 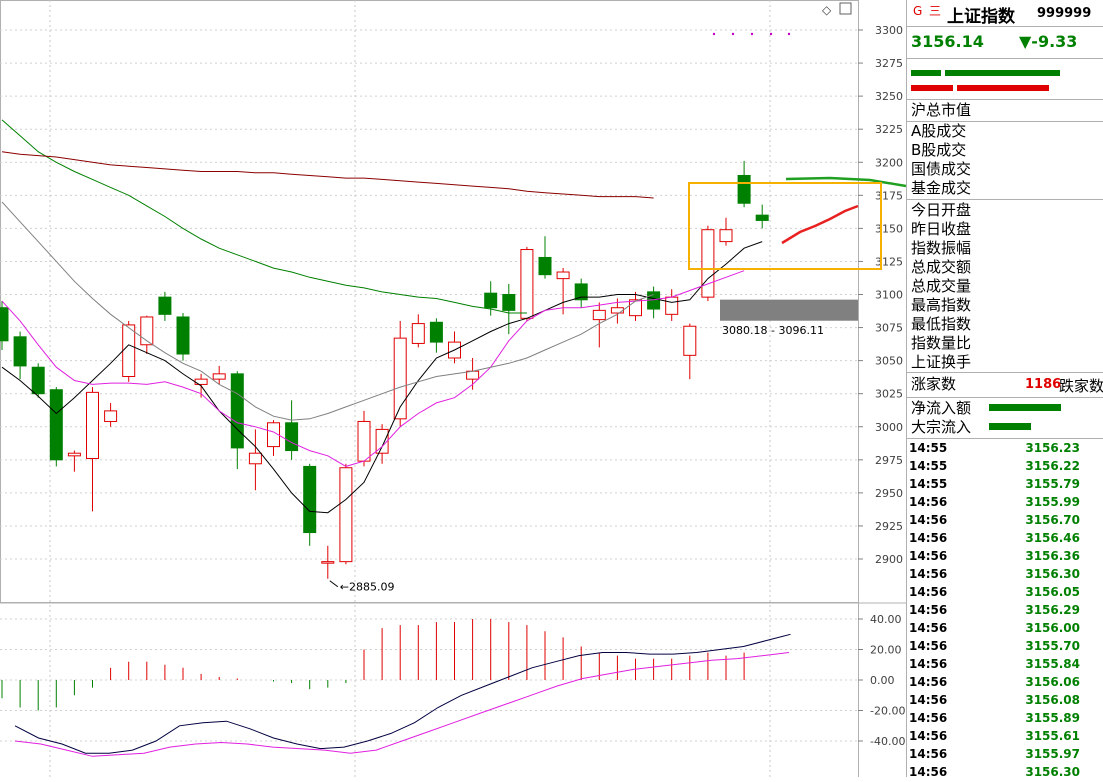 I want to click on net-inflow-label: 净流入额, so click(x=941, y=408).